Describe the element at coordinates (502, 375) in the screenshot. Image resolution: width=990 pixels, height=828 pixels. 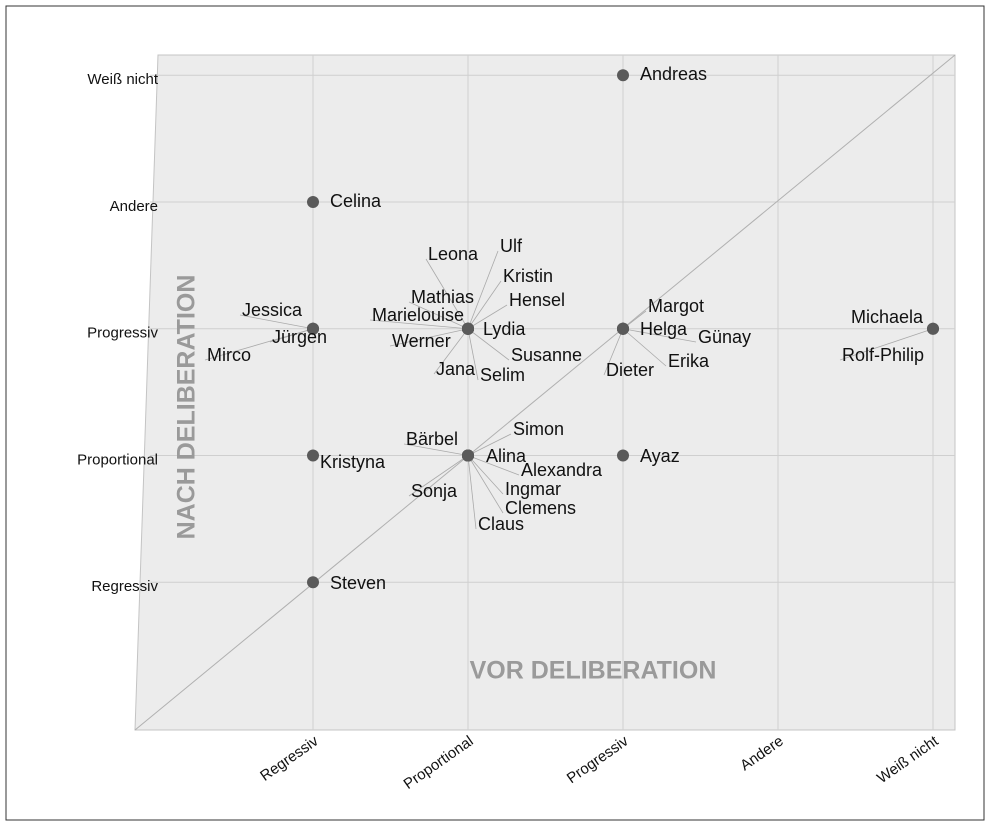
I see `point-label: Selim` at that location.